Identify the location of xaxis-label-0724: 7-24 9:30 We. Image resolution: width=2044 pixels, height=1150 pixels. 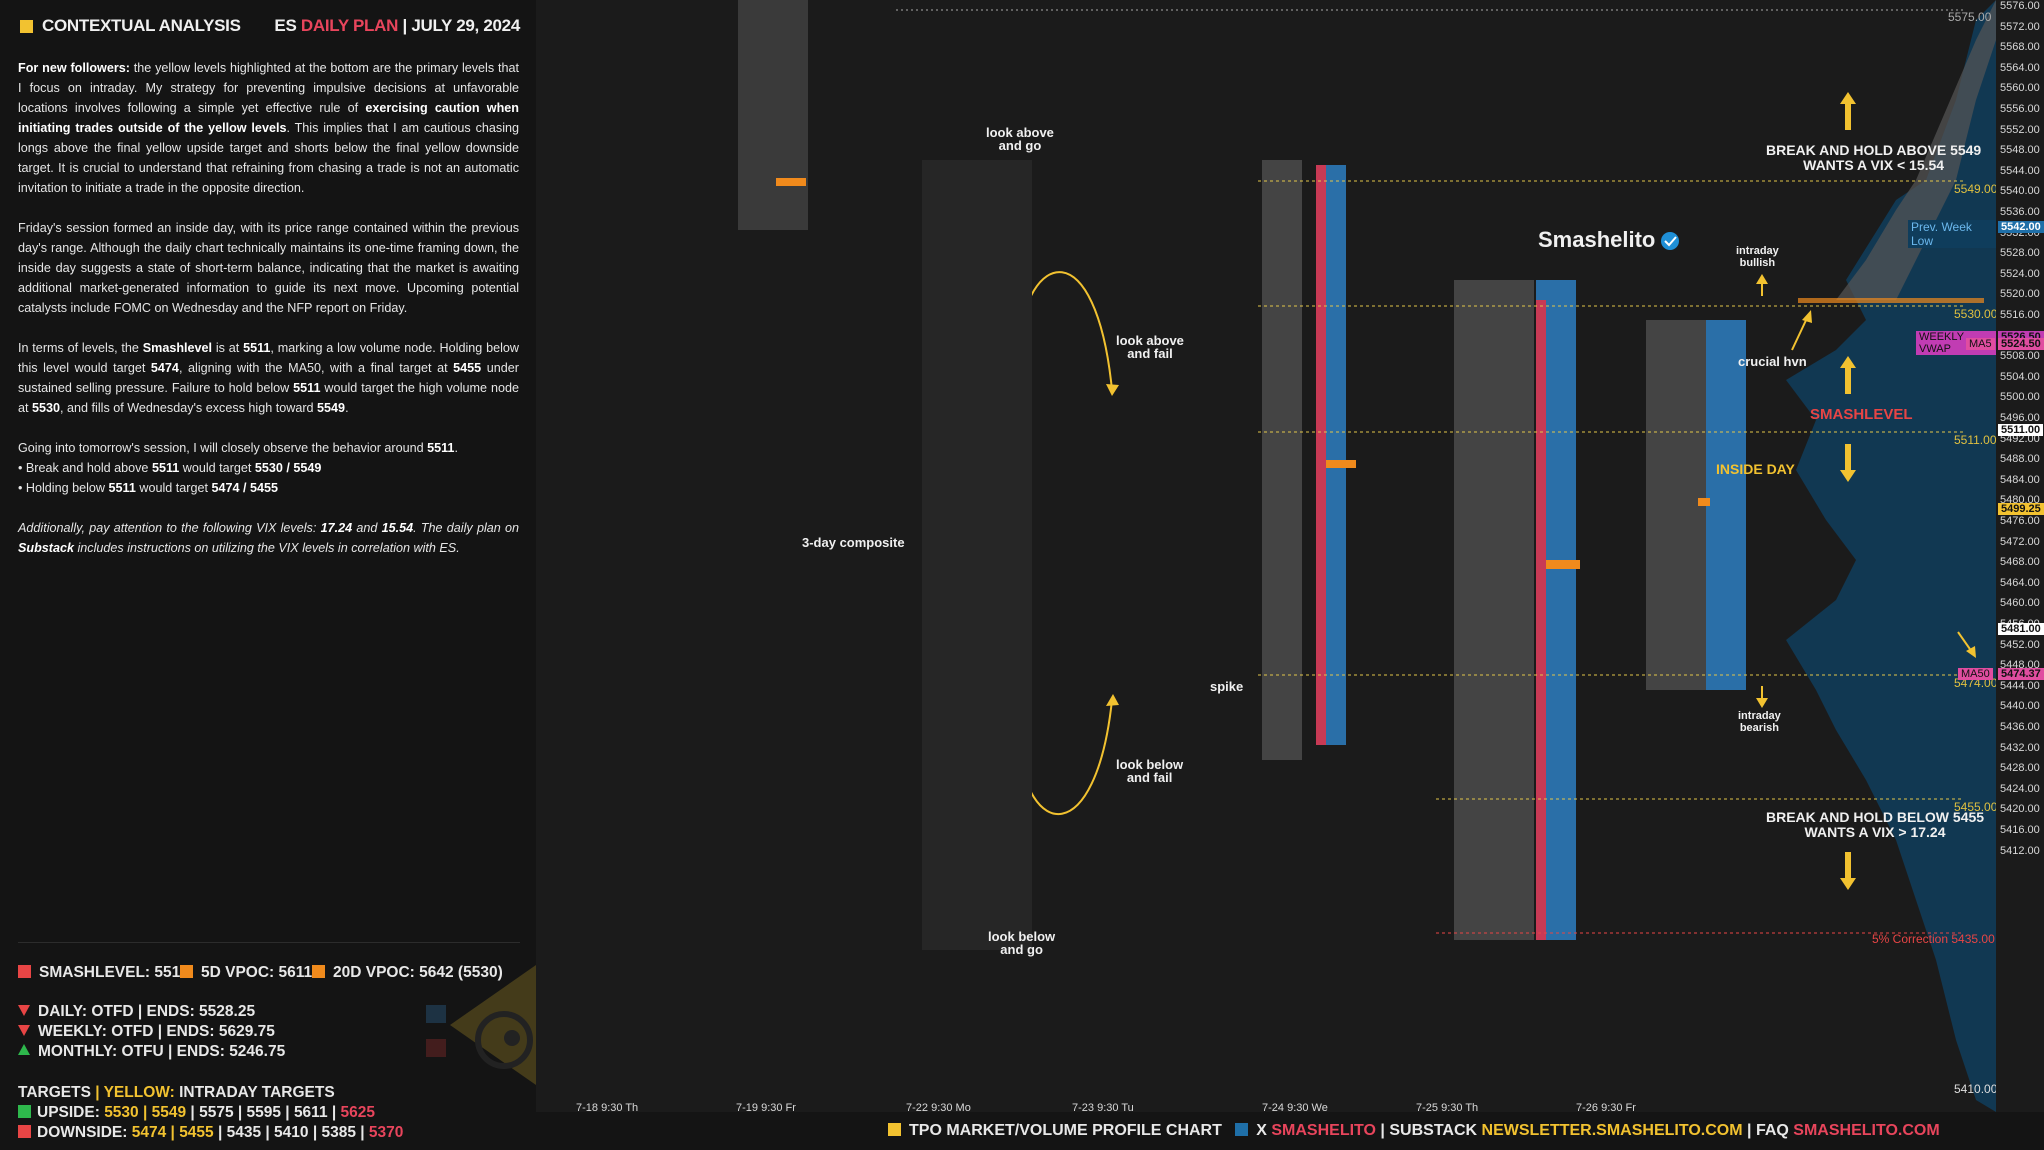
(1295, 1108).